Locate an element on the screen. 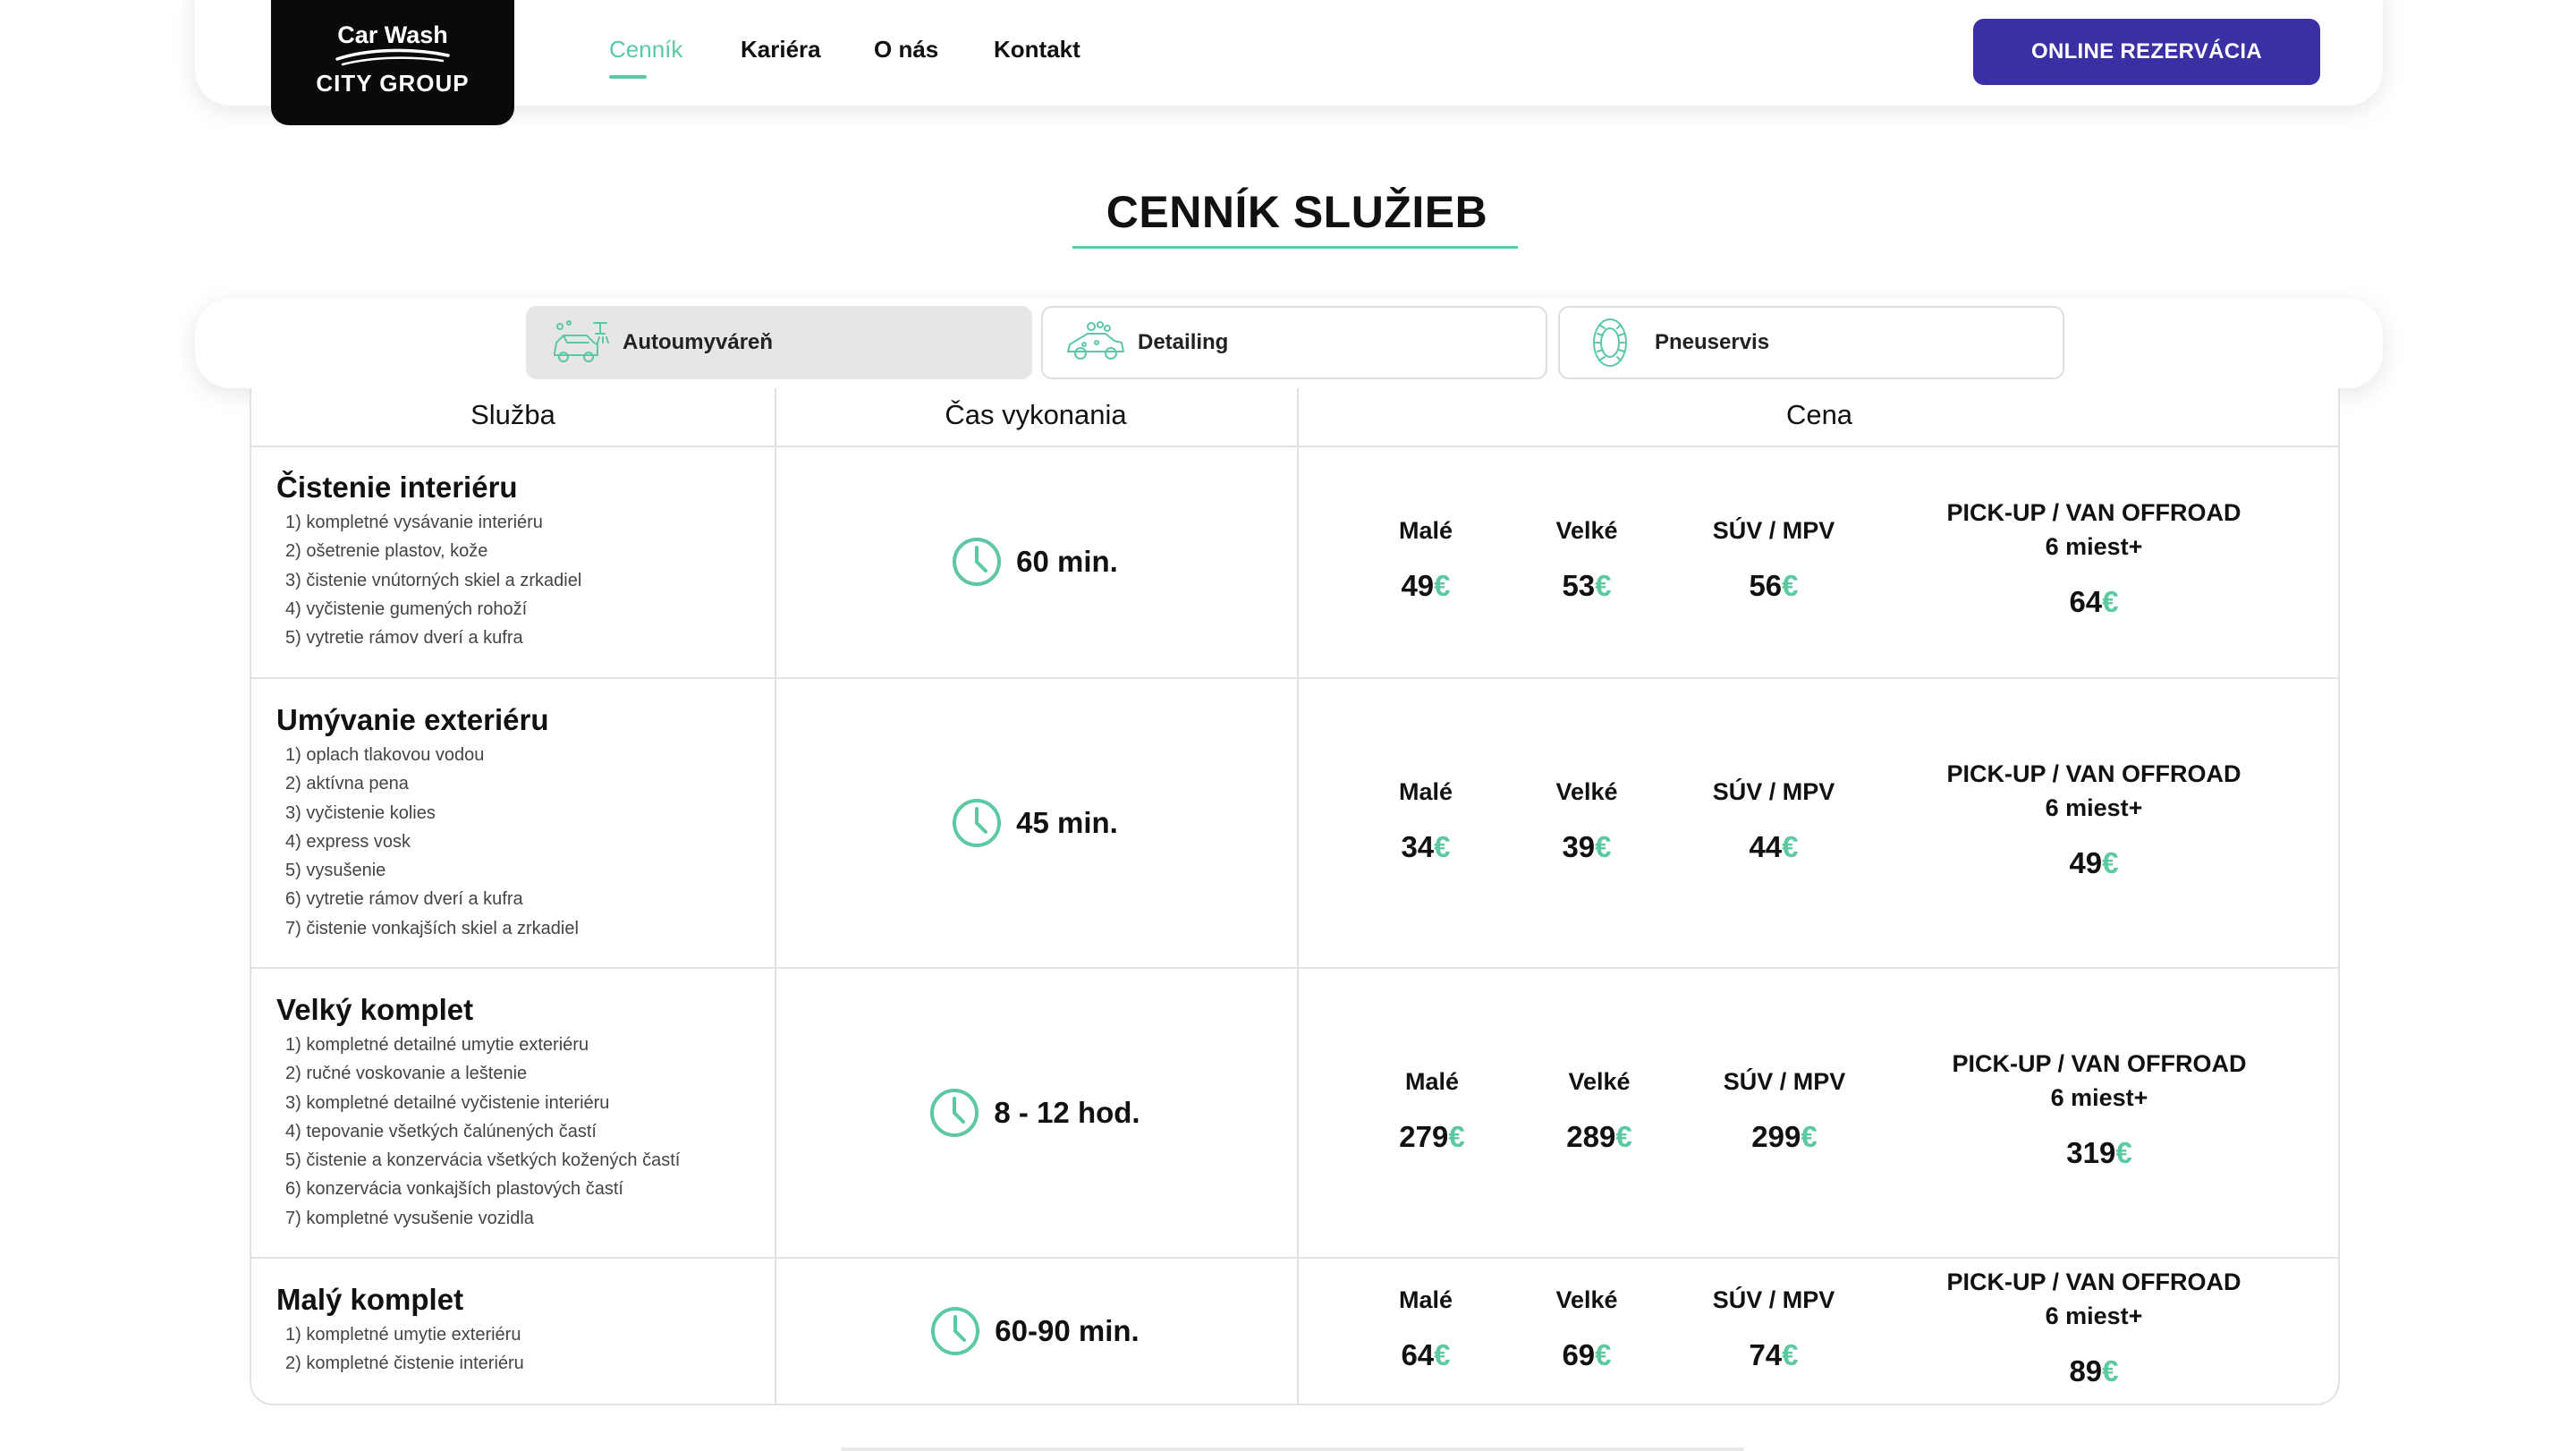 The image size is (2576, 1451). price-value: 34€ is located at coordinates (1425, 847).